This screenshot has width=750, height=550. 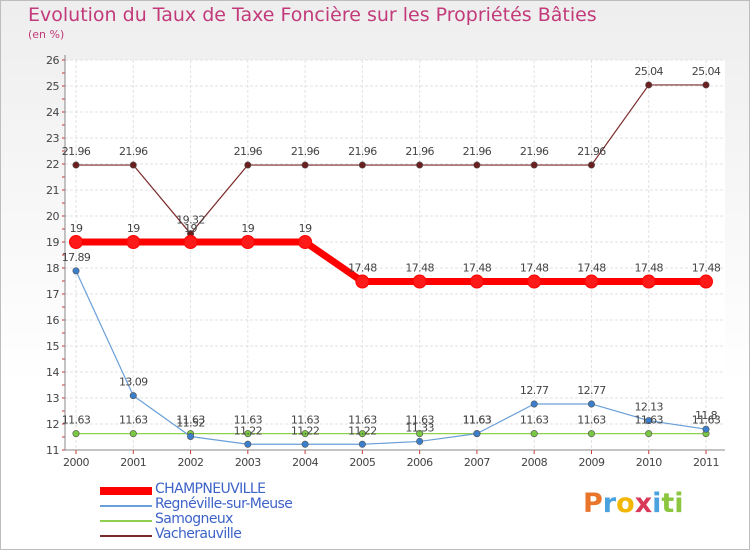 What do you see at coordinates (52, 112) in the screenshot?
I see `y-tick-label: 24` at bounding box center [52, 112].